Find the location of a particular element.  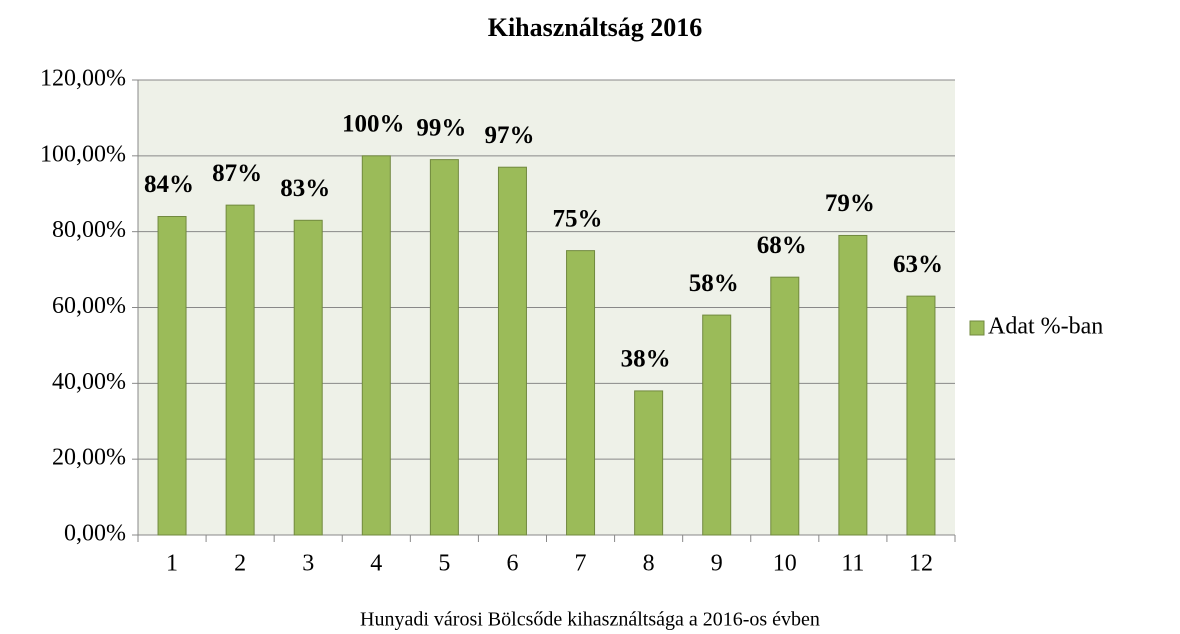

y-tick-label: 80,00% is located at coordinates (89, 230).